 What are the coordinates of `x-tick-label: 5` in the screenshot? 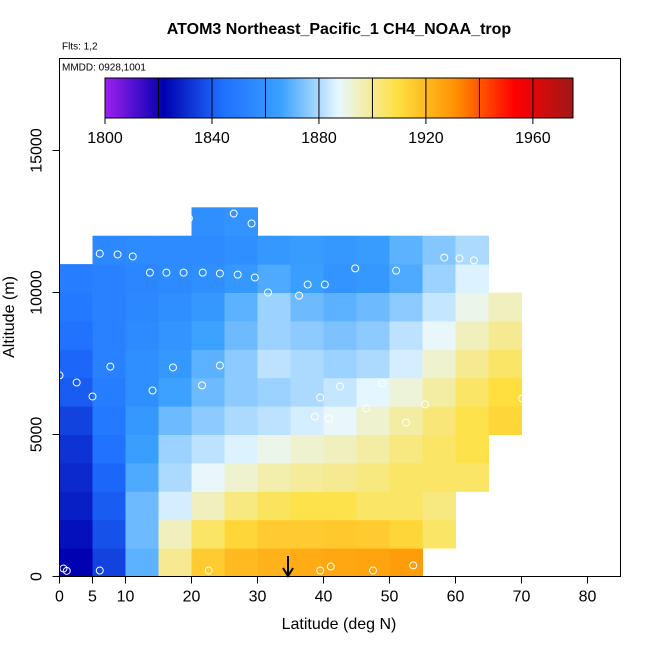 It's located at (92, 597).